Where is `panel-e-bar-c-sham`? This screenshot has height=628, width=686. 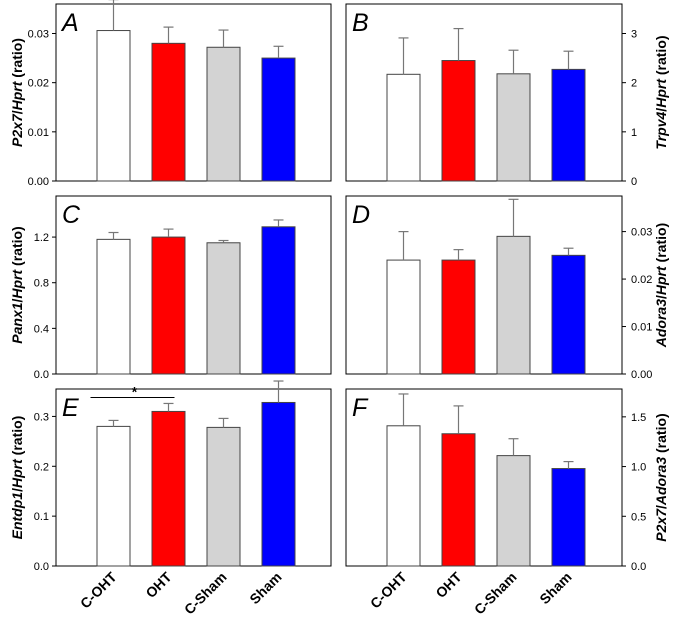
panel-e-bar-c-sham is located at coordinates (223, 496).